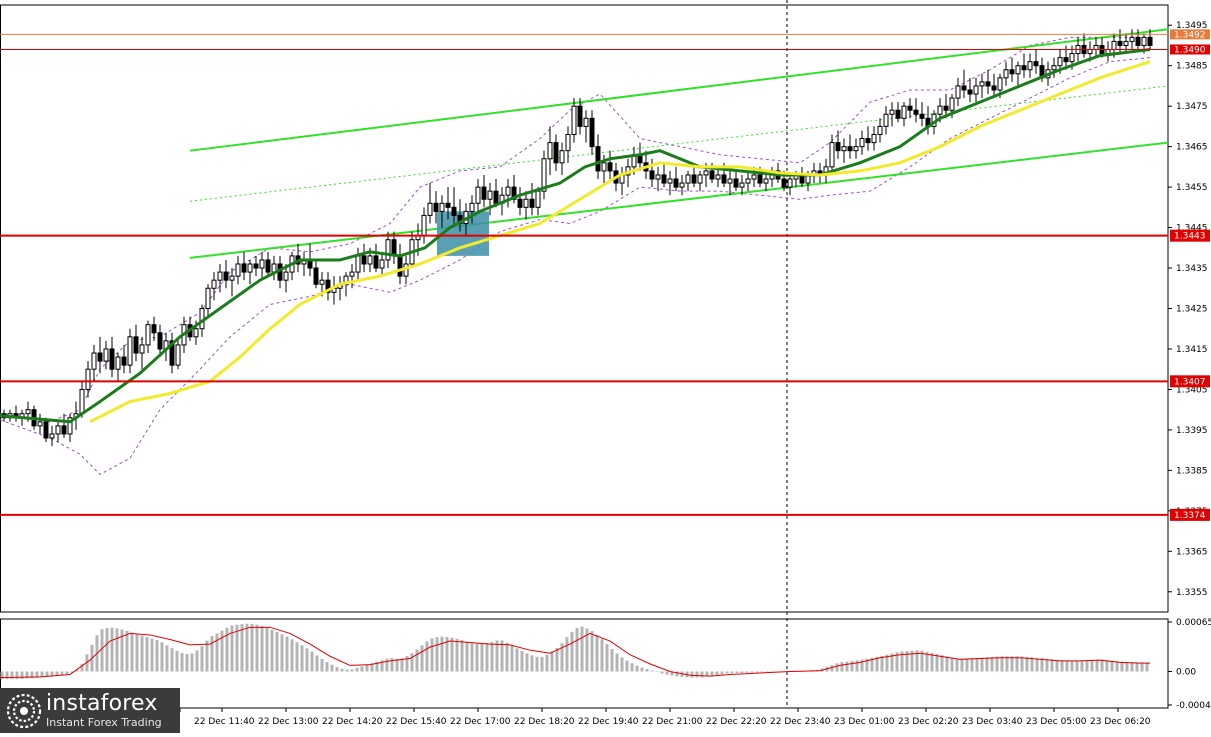 The height and width of the screenshot is (737, 1211). Describe the element at coordinates (1192, 593) in the screenshot. I see `price-tick-label: 1.3355` at that location.